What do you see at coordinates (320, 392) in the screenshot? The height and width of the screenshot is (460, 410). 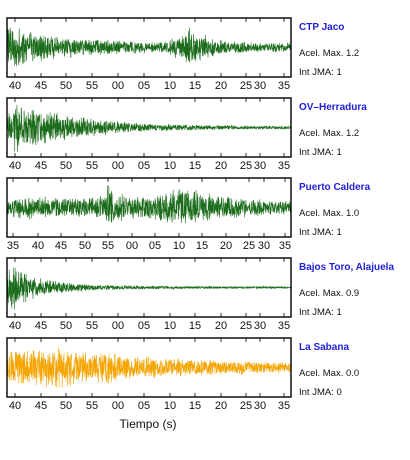 I see `jma-intensity-label: Int JMA: 0` at bounding box center [320, 392].